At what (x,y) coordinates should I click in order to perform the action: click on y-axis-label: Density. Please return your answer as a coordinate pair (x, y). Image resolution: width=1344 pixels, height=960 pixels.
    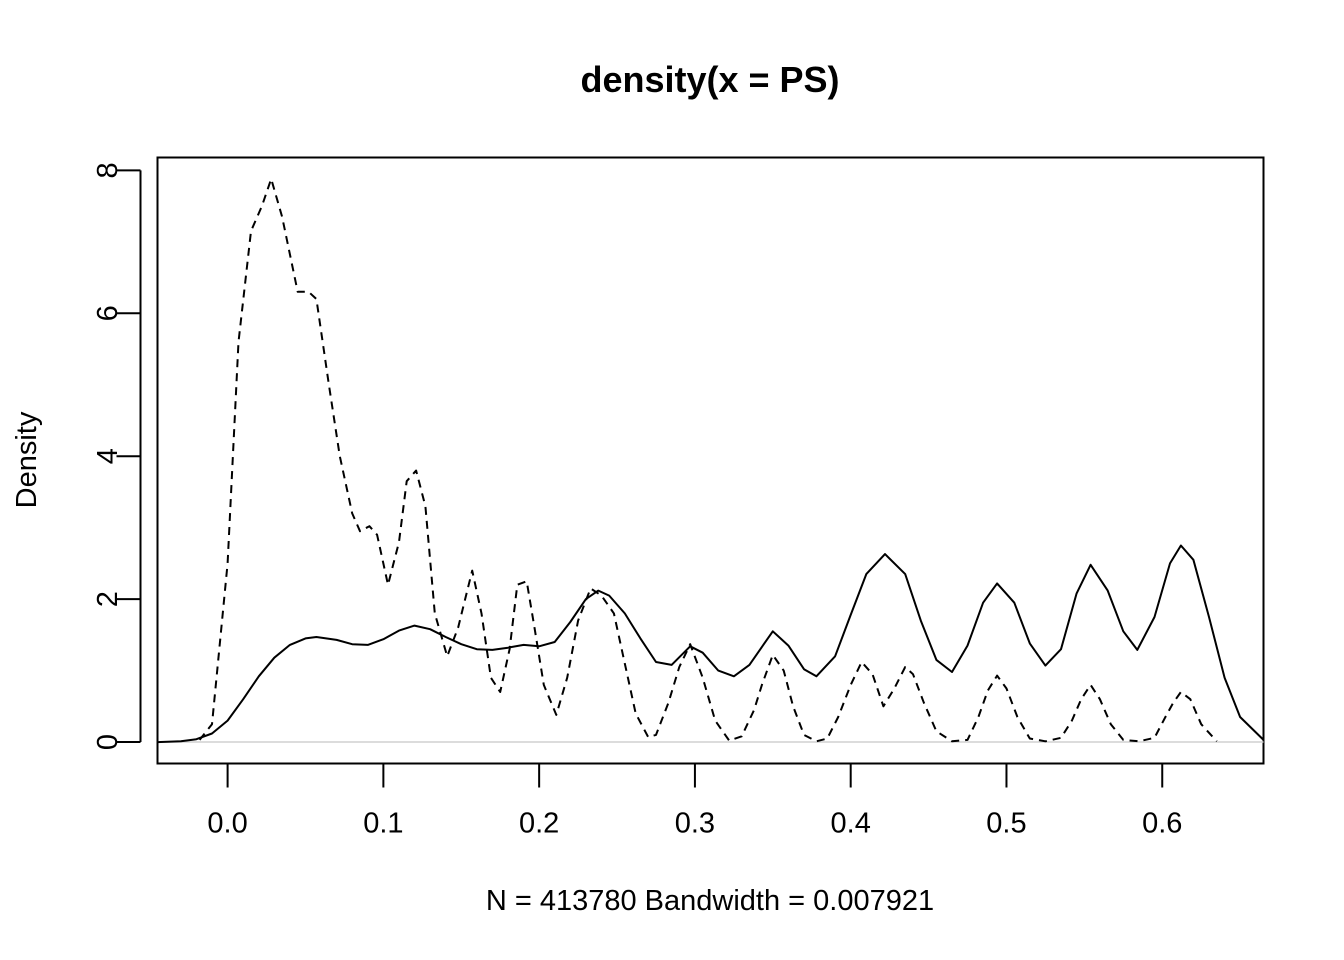
    Looking at the image, I should click on (27, 459).